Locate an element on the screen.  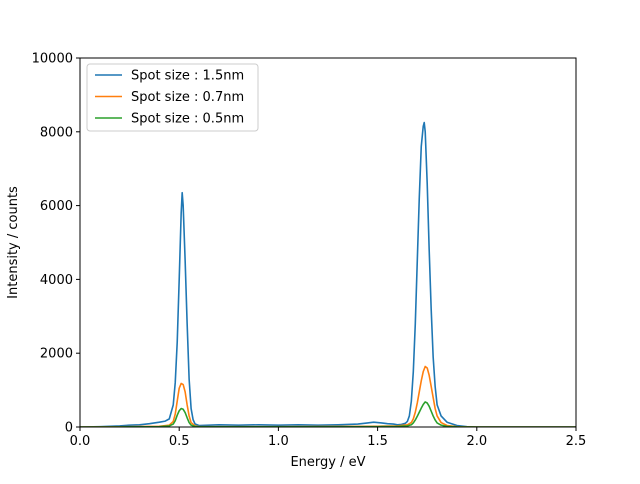
legend-label: Spot size : 1.5nm is located at coordinates (187, 76).